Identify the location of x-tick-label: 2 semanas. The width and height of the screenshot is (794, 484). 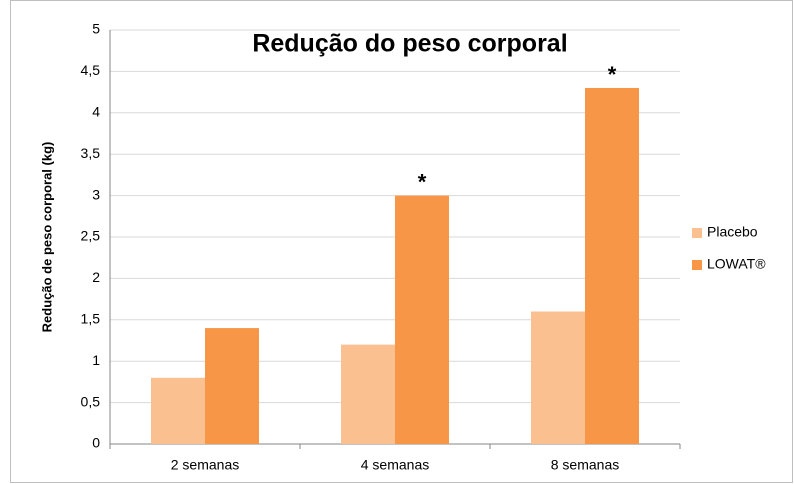
(205, 465).